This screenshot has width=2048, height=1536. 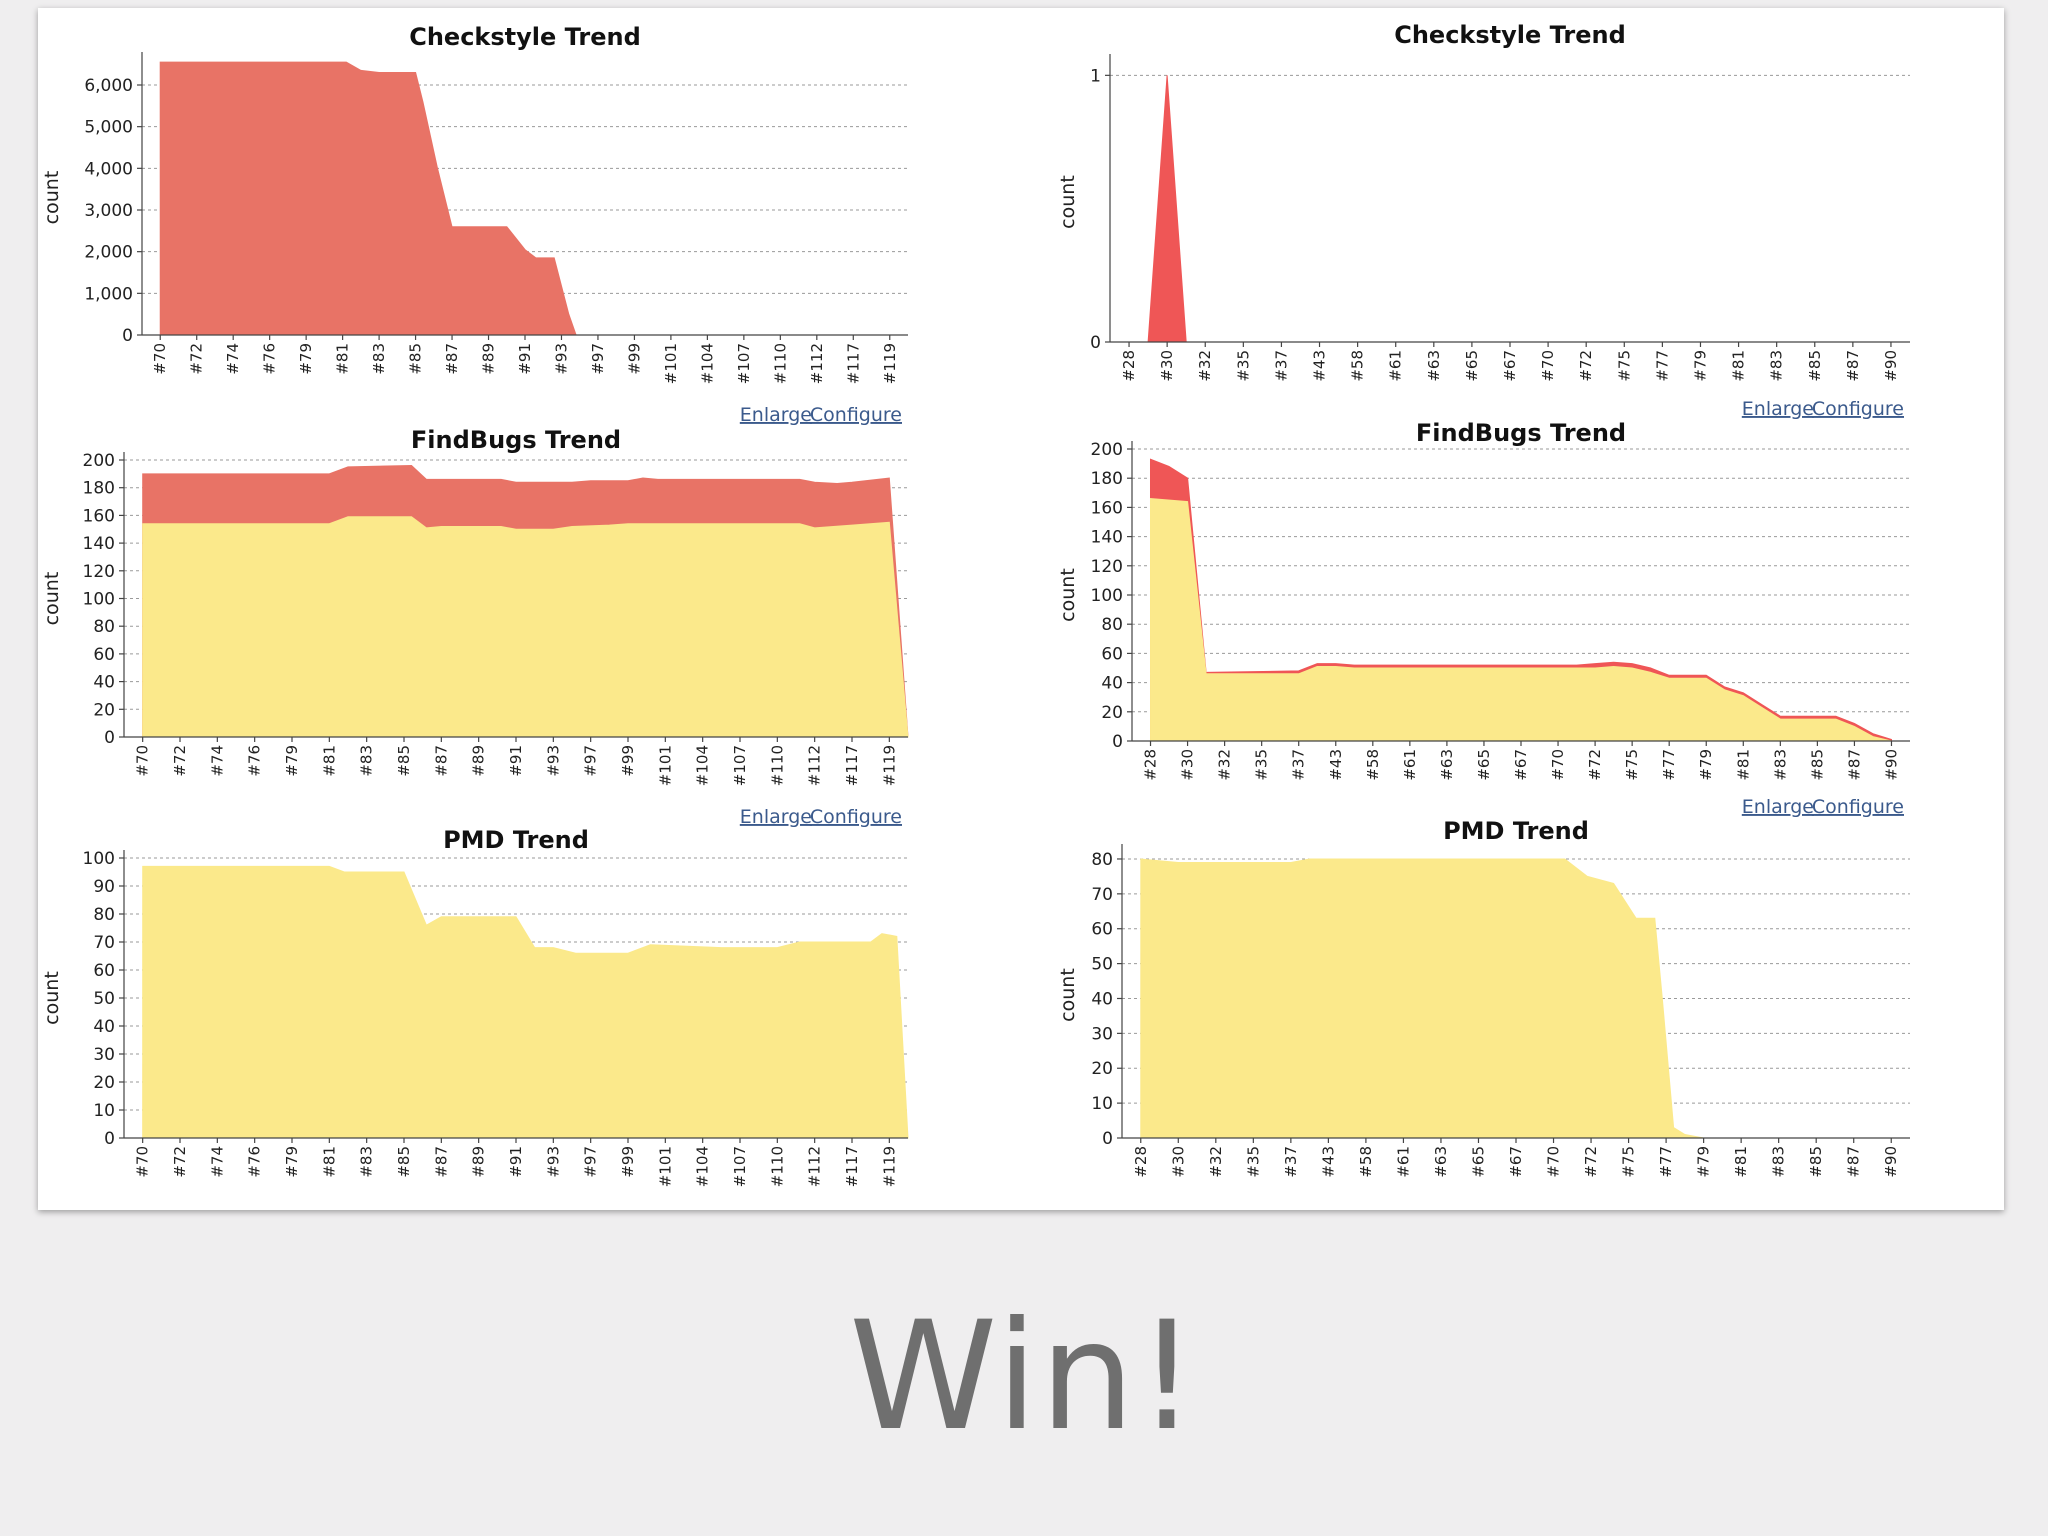 What do you see at coordinates (852, 765) in the screenshot?
I see `x-tick-label: #117` at bounding box center [852, 765].